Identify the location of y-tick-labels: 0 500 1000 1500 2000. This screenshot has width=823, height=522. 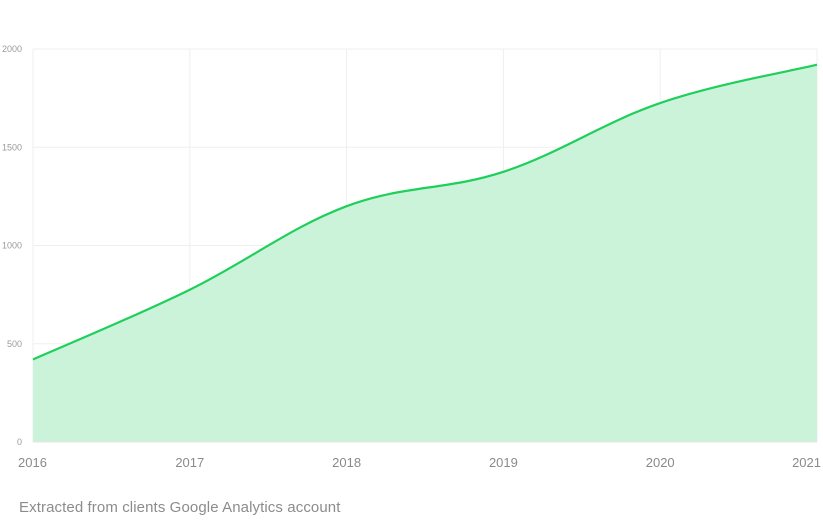
(12, 245).